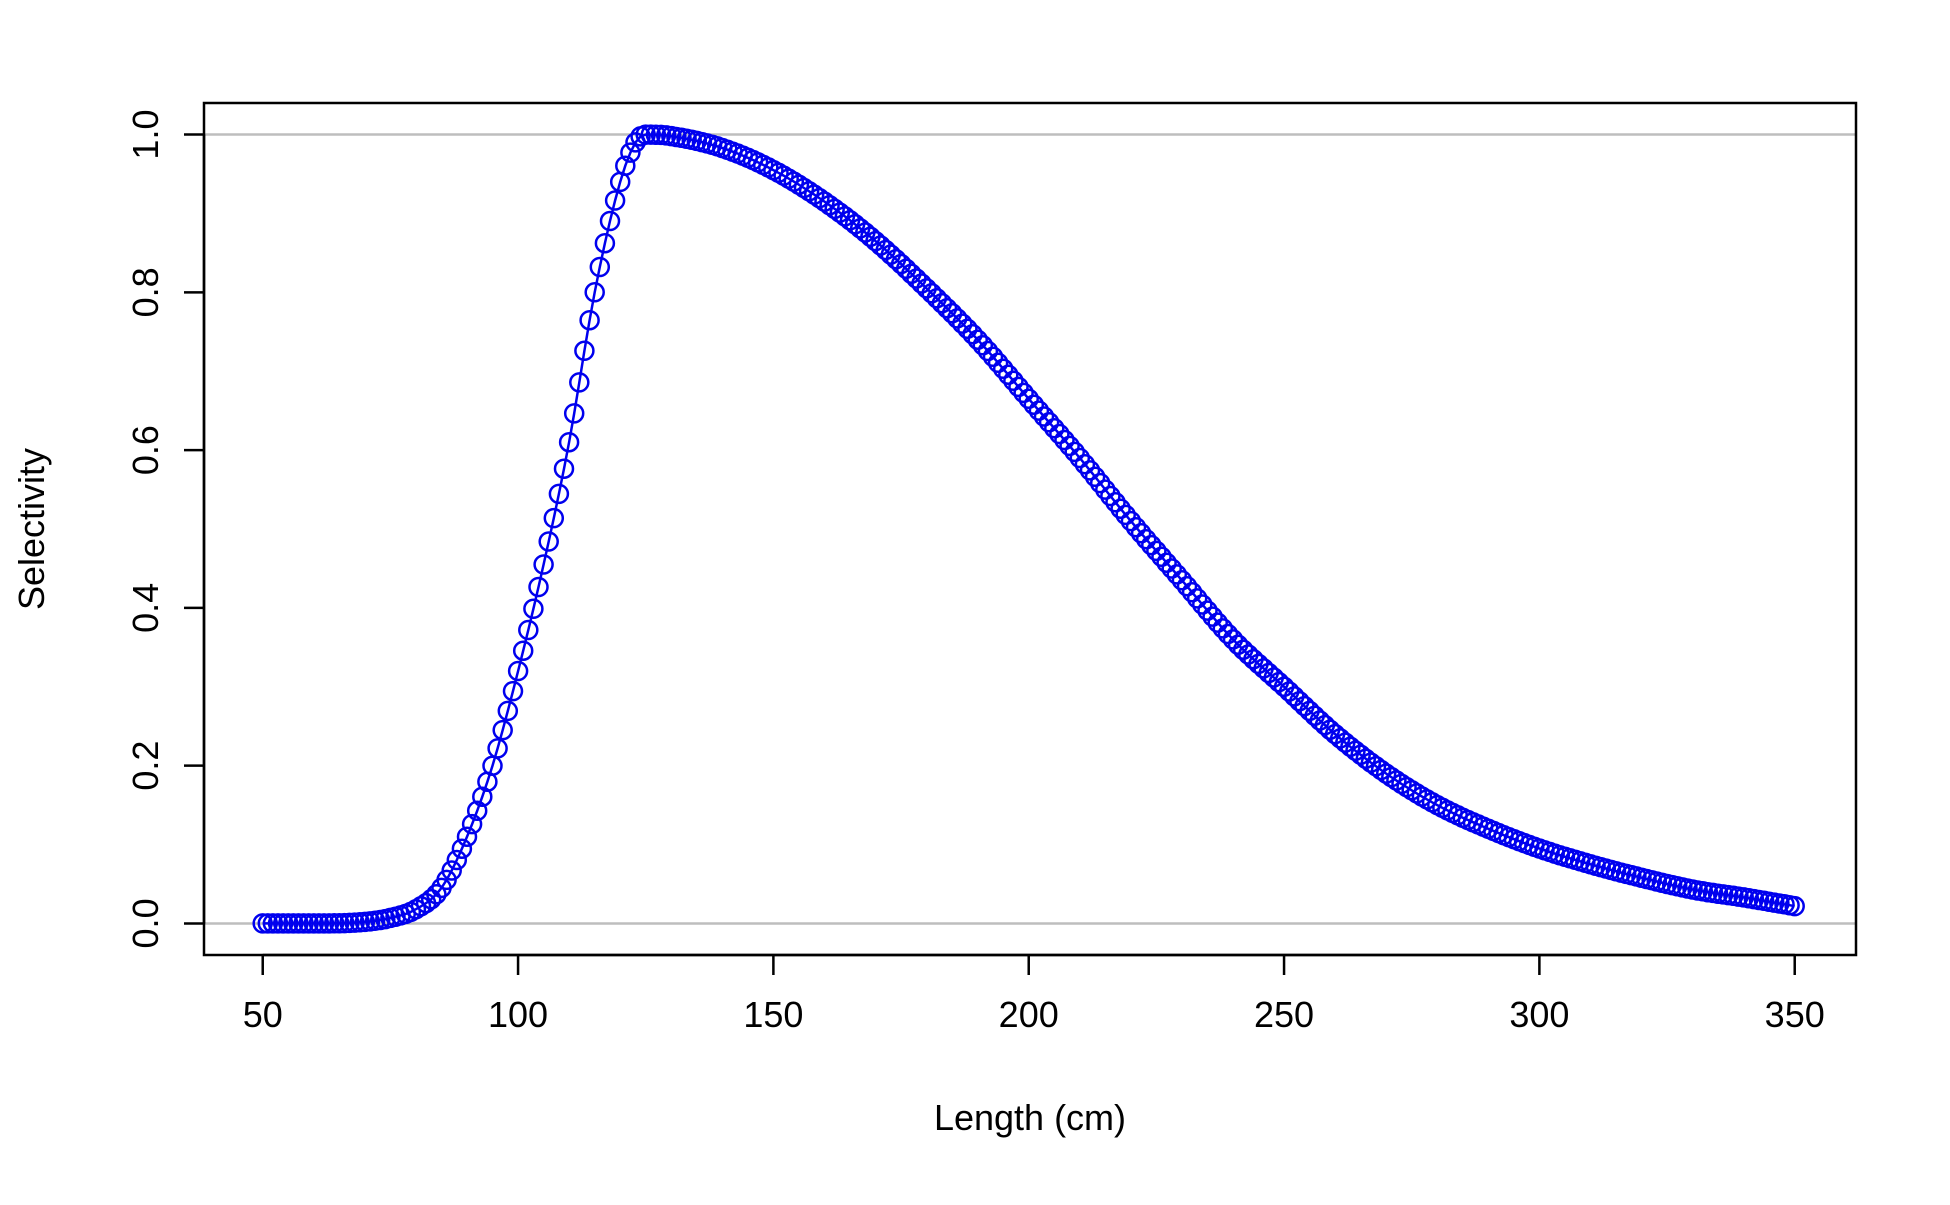 The image size is (1950, 1205). What do you see at coordinates (773, 1014) in the screenshot?
I see `x-tick-label: 150` at bounding box center [773, 1014].